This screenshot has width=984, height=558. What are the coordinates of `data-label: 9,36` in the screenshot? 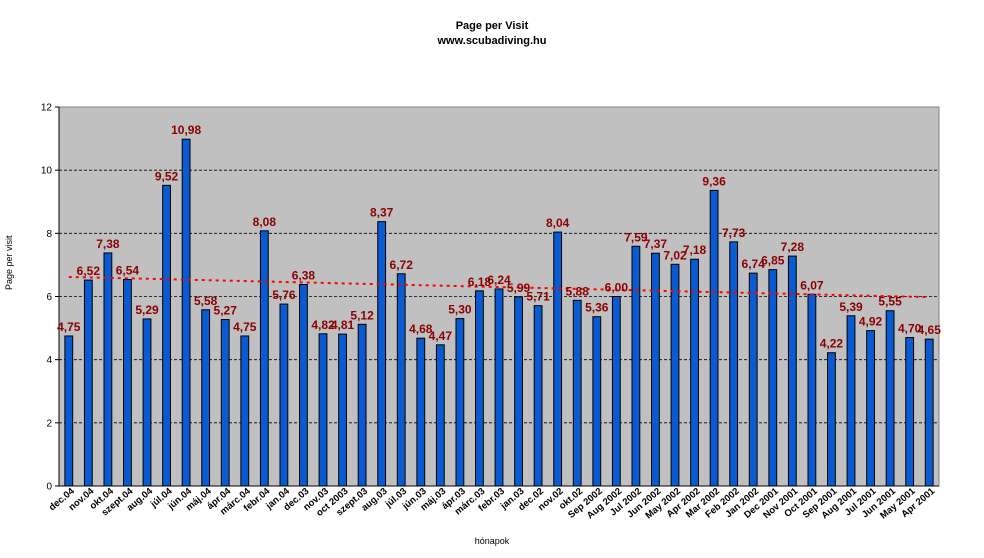 It's located at (714, 181).